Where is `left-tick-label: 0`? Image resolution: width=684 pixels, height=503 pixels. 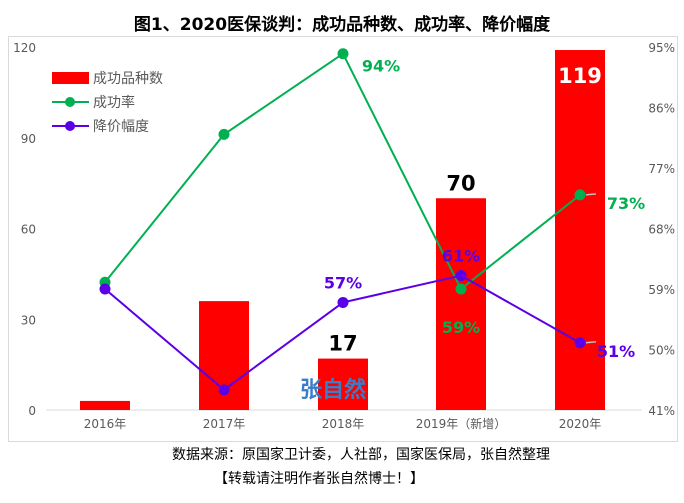 left-tick-label: 0 is located at coordinates (32, 411).